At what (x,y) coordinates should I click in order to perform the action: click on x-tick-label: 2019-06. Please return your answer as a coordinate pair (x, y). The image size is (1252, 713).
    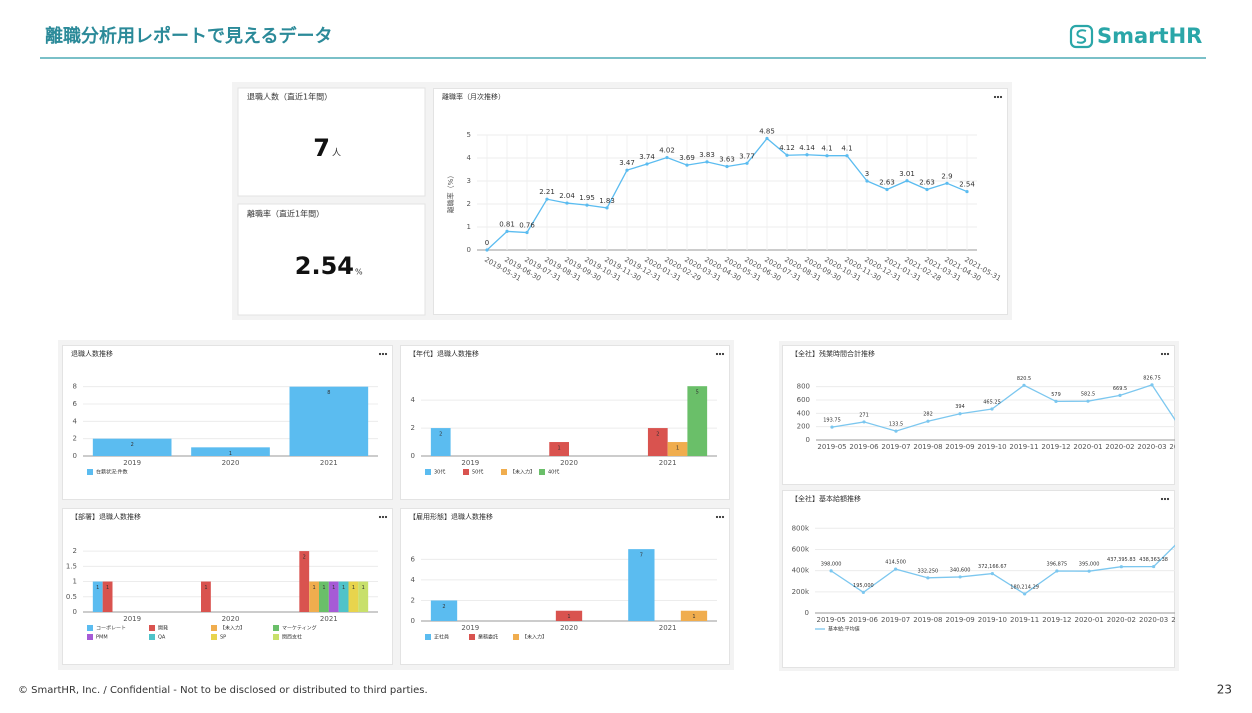
    Looking at the image, I should click on (864, 447).